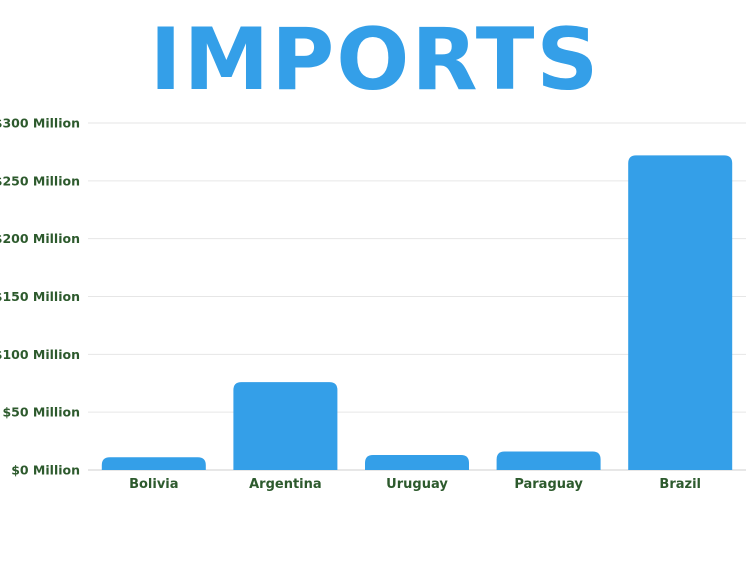 The width and height of the screenshot is (750, 563). Describe the element at coordinates (40, 354) in the screenshot. I see `y-tick-label: $100 Million` at that location.